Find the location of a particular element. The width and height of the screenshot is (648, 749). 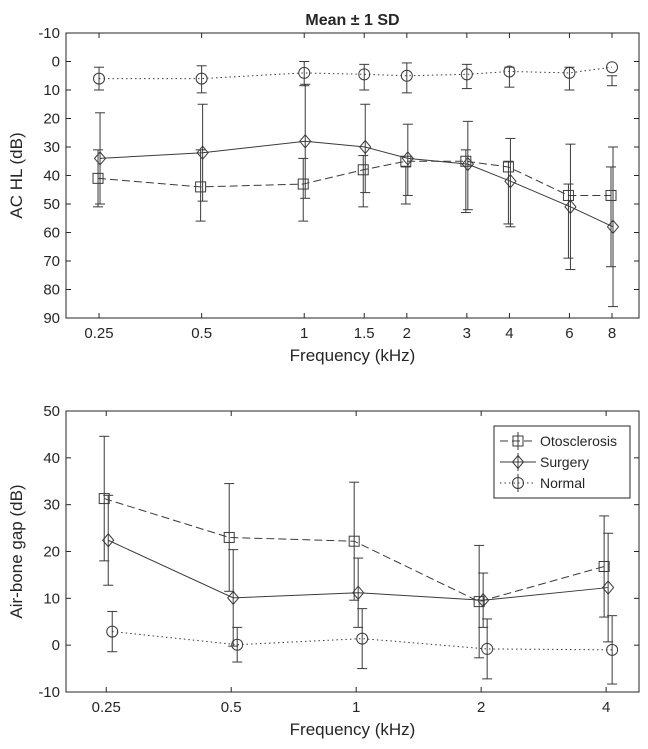

x-tick-label: 6 is located at coordinates (569, 333).